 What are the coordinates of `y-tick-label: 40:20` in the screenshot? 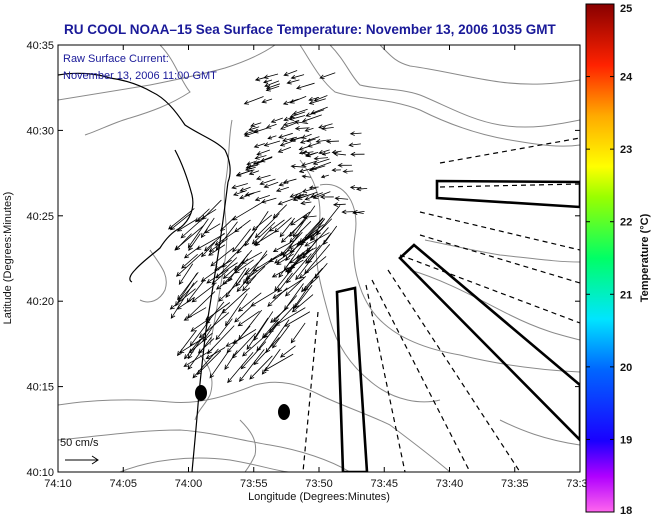 It's located at (40, 302).